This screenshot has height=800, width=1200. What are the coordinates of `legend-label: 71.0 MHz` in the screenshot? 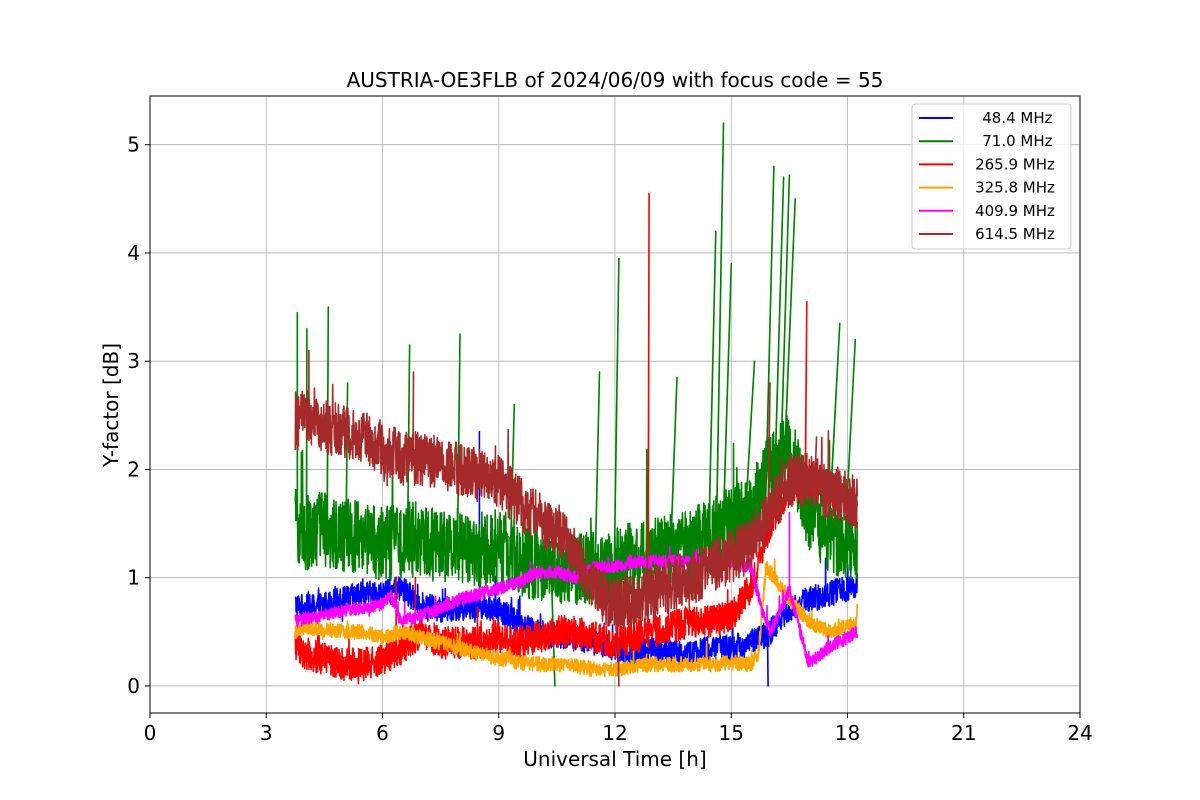 It's located at (1014, 141).